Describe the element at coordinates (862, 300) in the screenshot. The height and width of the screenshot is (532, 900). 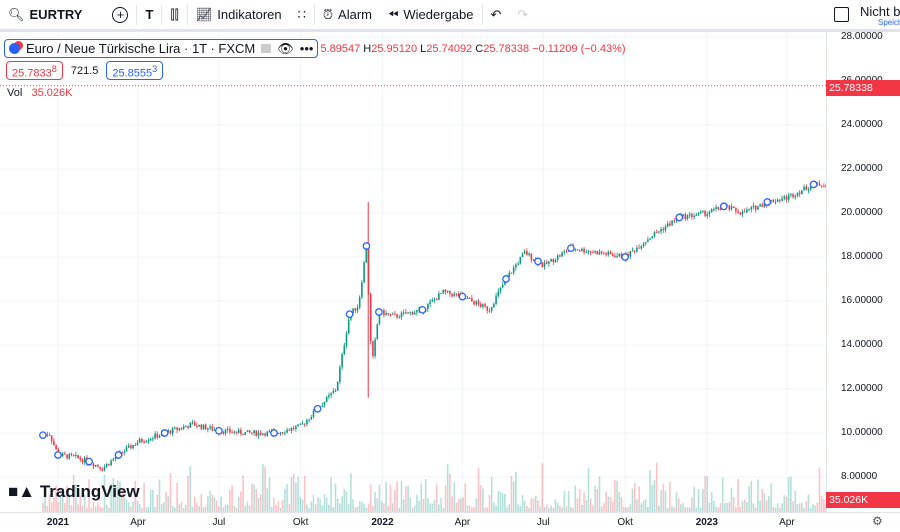
I see `y-tick-label: 16.00000` at that location.